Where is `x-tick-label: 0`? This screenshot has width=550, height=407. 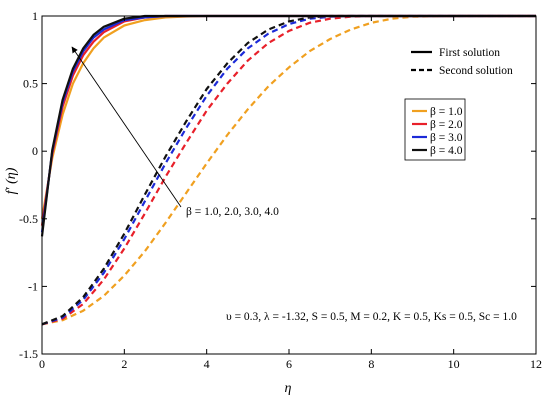
x-tick-label: 0 is located at coordinates (42, 364).